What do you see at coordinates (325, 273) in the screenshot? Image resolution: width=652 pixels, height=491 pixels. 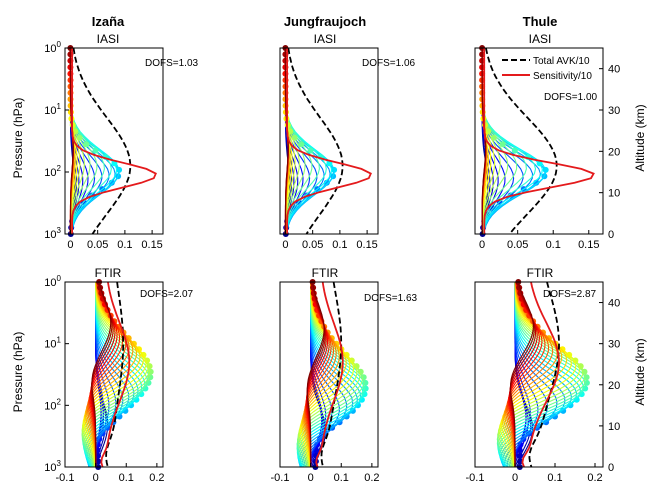 I see `subtitle-ftir-jungfraujoch: FTIR` at bounding box center [325, 273].